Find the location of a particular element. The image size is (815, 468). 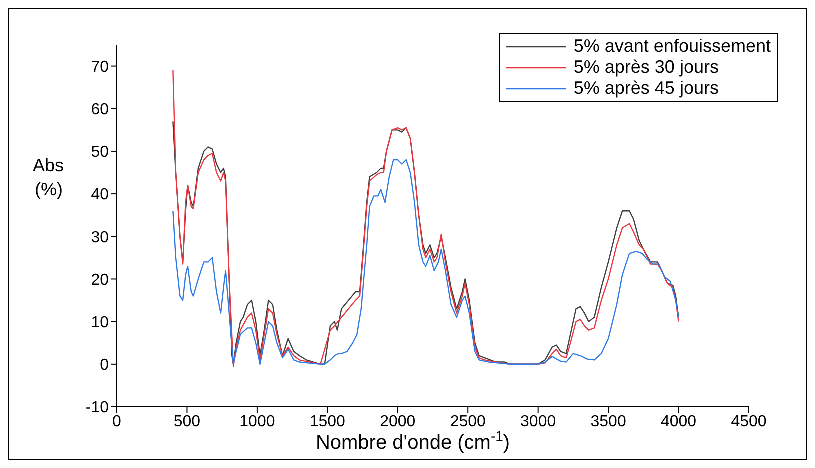

legend-label: 5% après 45 jours is located at coordinates (646, 88).